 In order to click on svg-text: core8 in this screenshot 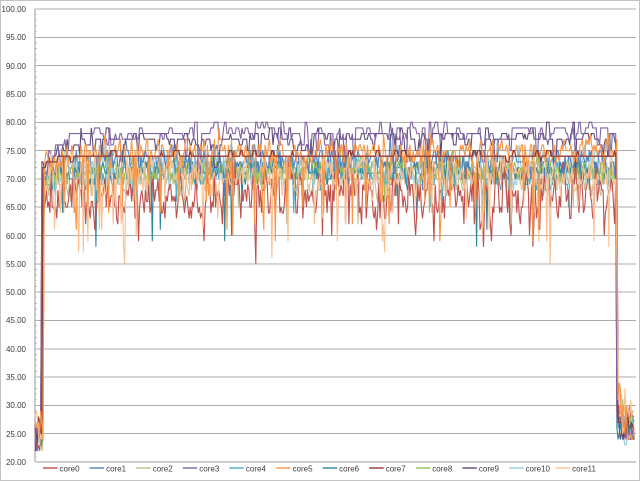, I will do `click(442, 469)`.